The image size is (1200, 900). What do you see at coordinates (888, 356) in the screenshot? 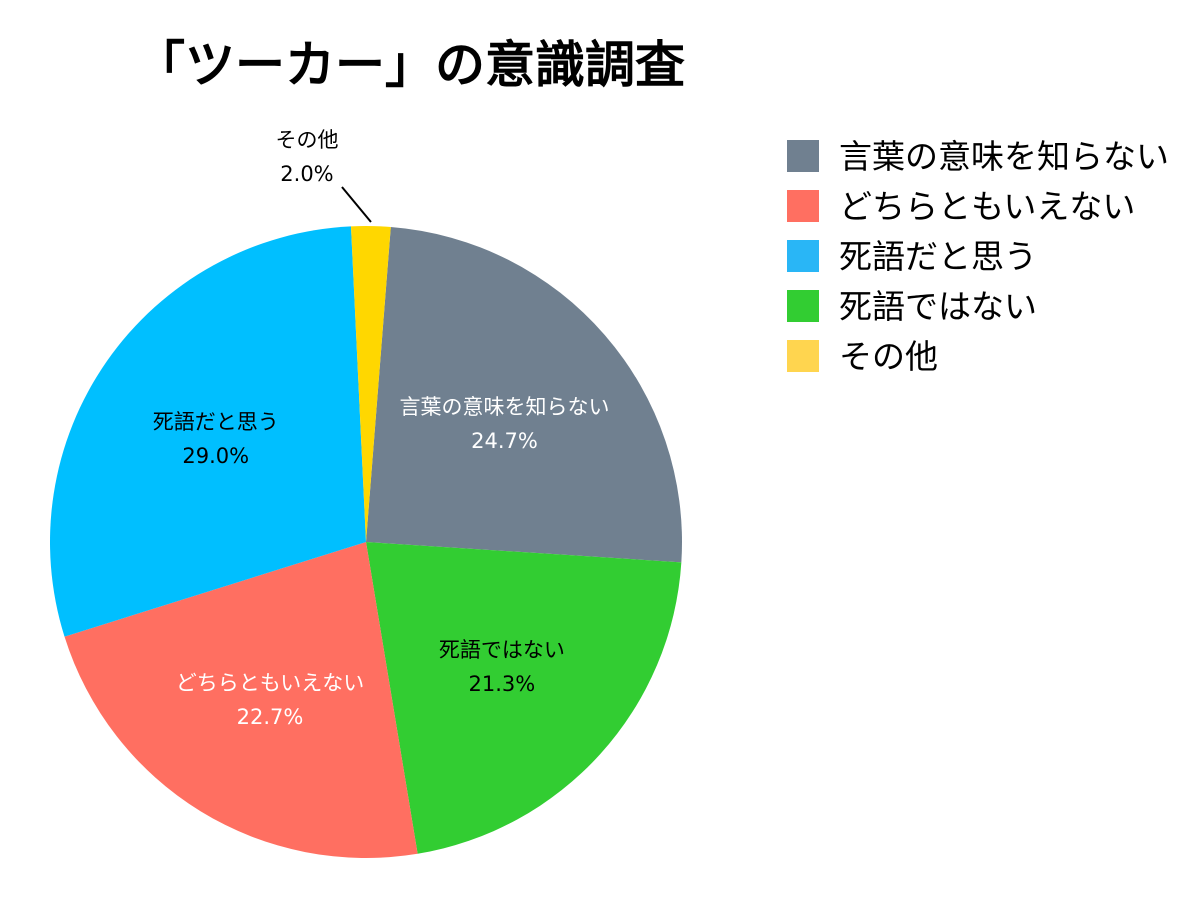
I see `legend-label: その他` at bounding box center [888, 356].